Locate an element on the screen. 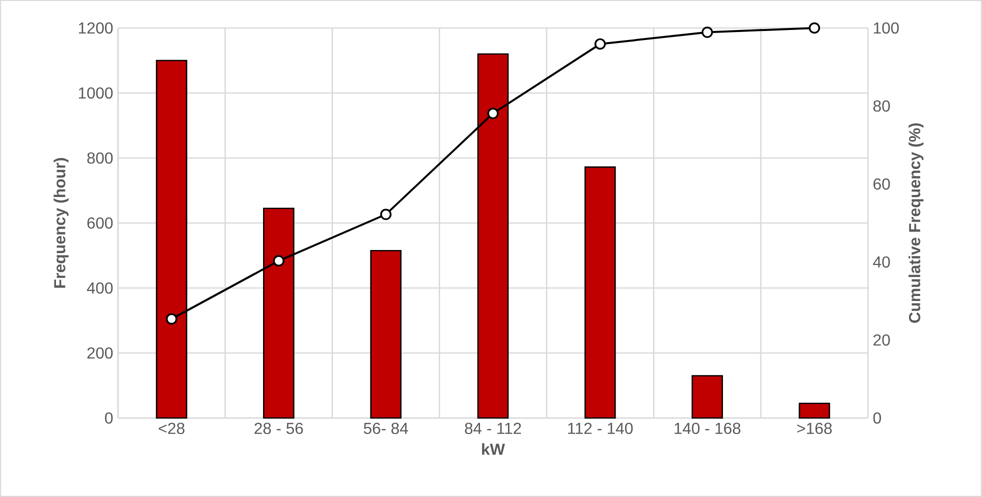 This screenshot has height=497, width=982. y2-tick-label: 60 is located at coordinates (882, 184).